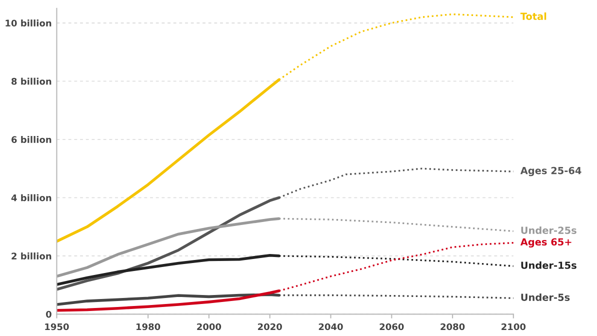  I want to click on x-tick-label: 2040, so click(330, 326).